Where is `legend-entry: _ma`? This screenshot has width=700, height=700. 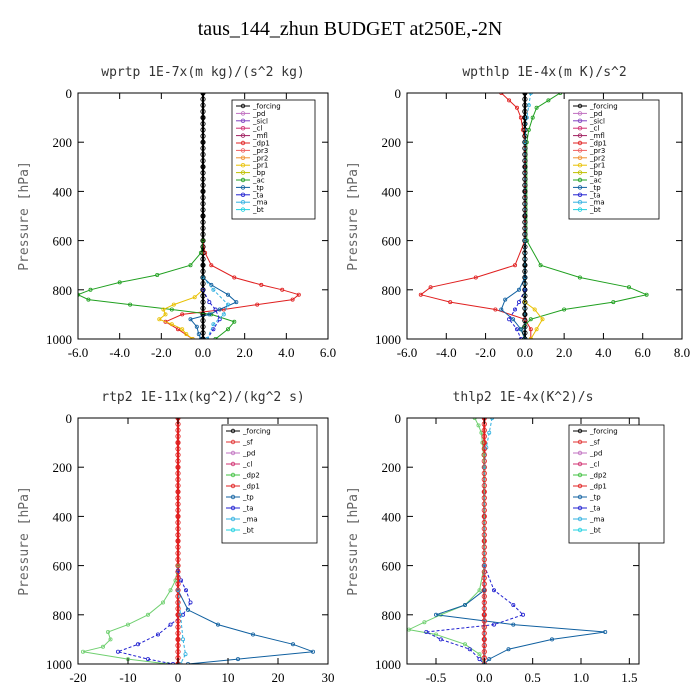
legend-entry: _ma is located at coordinates (597, 520).